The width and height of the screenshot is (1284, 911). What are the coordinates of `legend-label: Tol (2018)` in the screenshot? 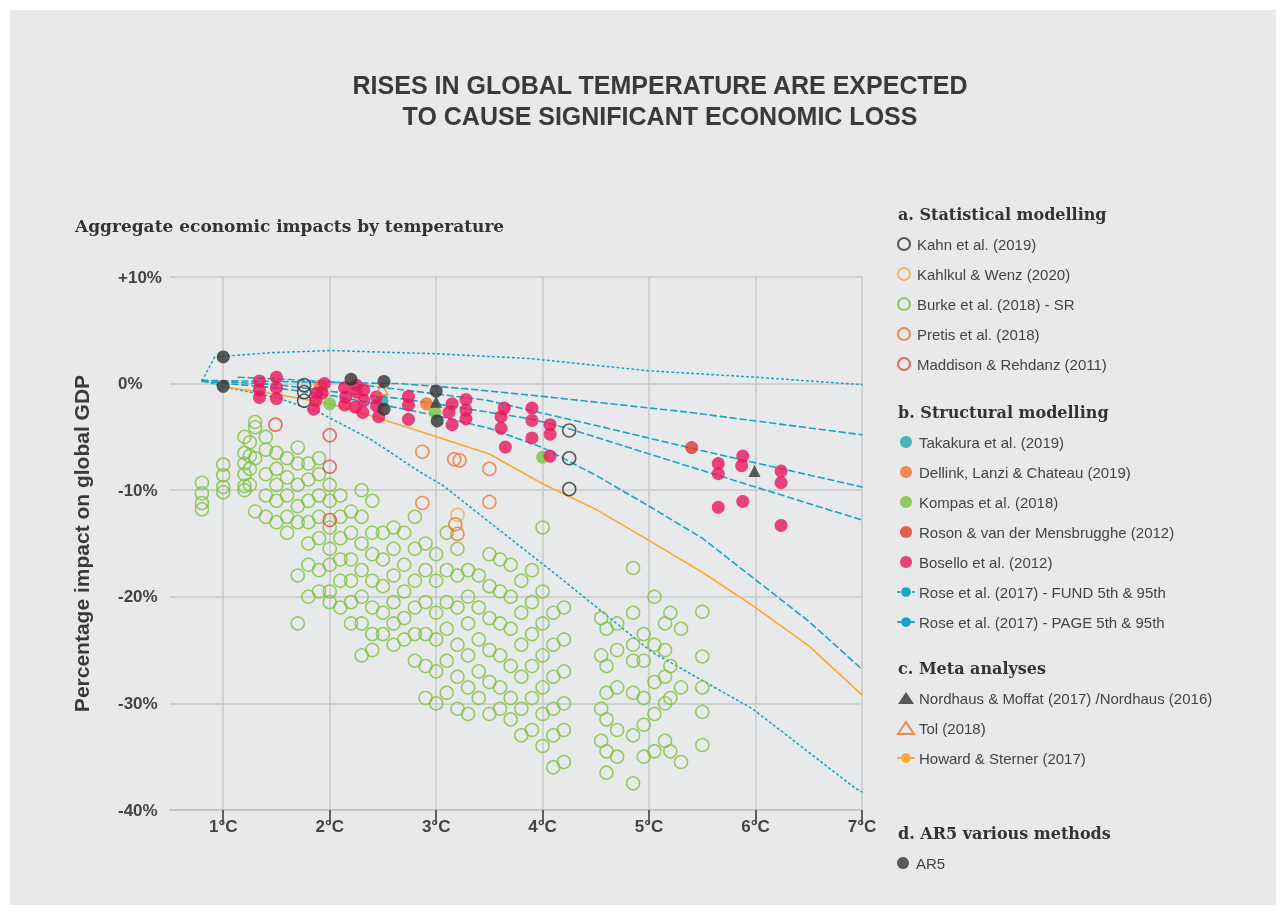 It's located at (952, 728).